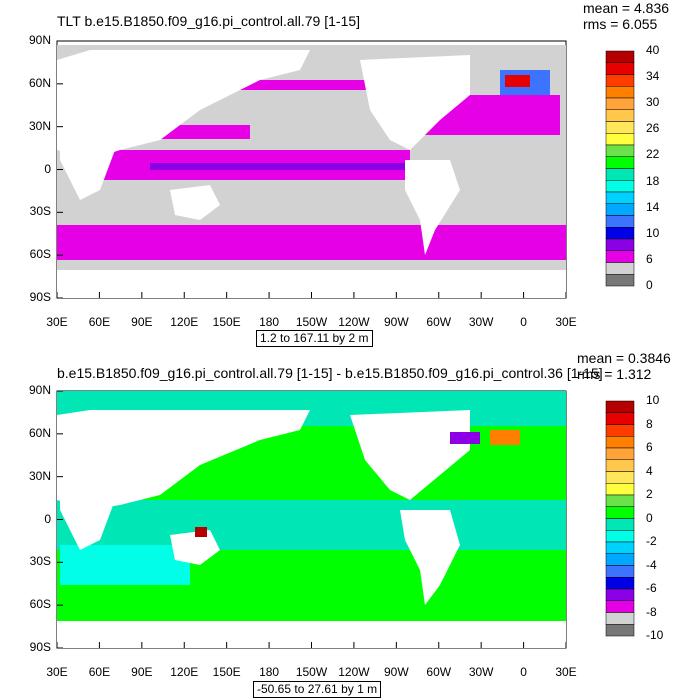 The height and width of the screenshot is (700, 700). What do you see at coordinates (653, 102) in the screenshot?
I see `colorbar-label: 30` at bounding box center [653, 102].